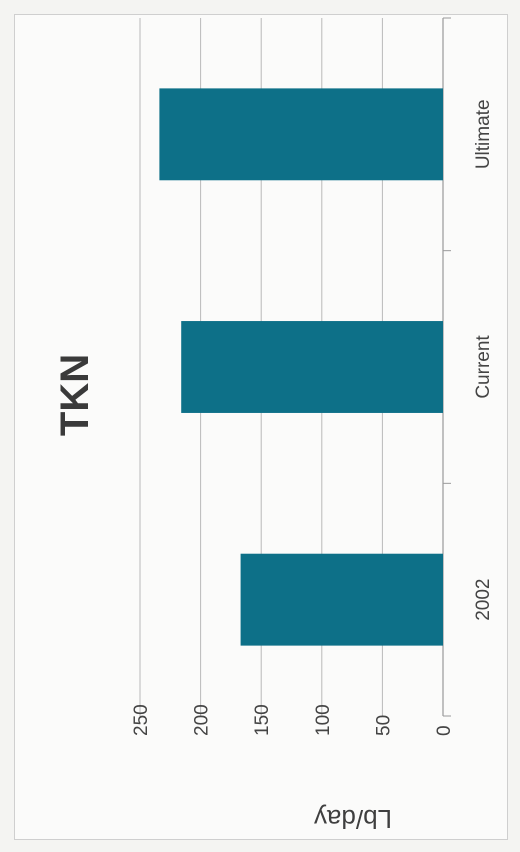 The height and width of the screenshot is (852, 520). What do you see at coordinates (444, 730) in the screenshot?
I see `value-tick-label-0: 0` at bounding box center [444, 730].